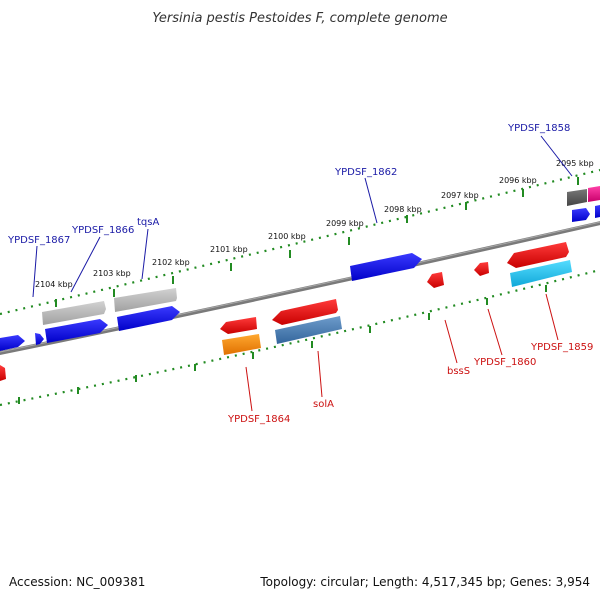 This screenshot has height=600, width=600. What do you see at coordinates (402, 352) in the screenshot?
I see `reverse-label-connectors` at bounding box center [402, 352].